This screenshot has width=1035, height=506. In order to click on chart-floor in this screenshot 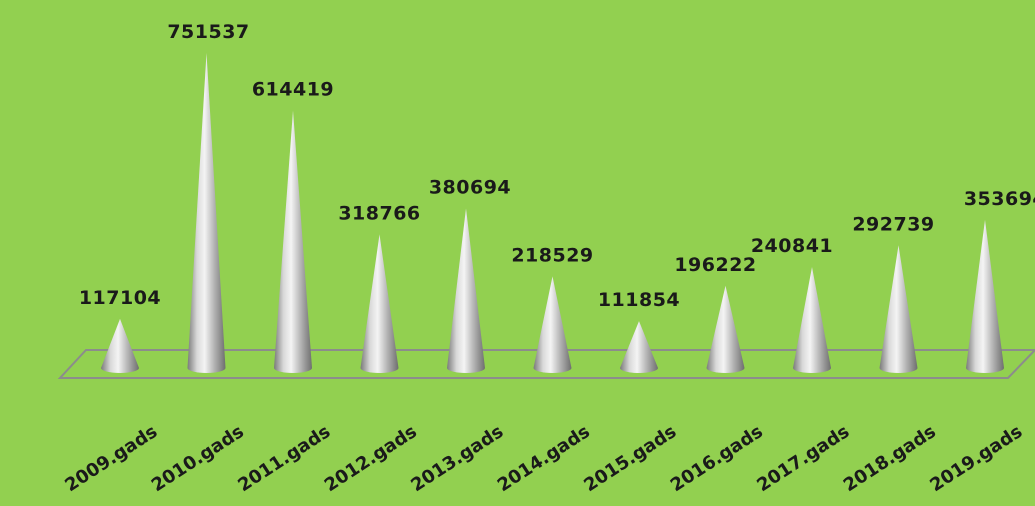, I will do `click(546, 364)`.